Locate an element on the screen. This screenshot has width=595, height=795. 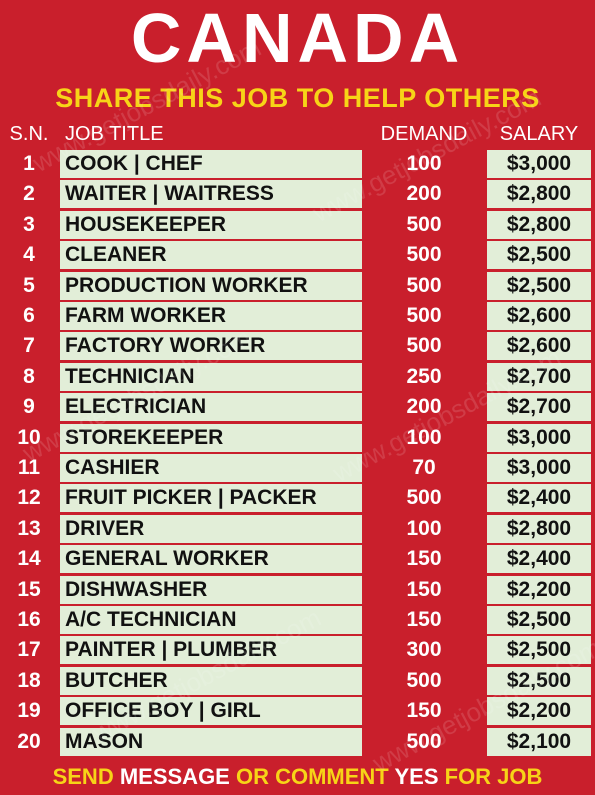
table-row: 2 WAITER | WAITRESS 200 $2,800 is located at coordinates (297, 194).